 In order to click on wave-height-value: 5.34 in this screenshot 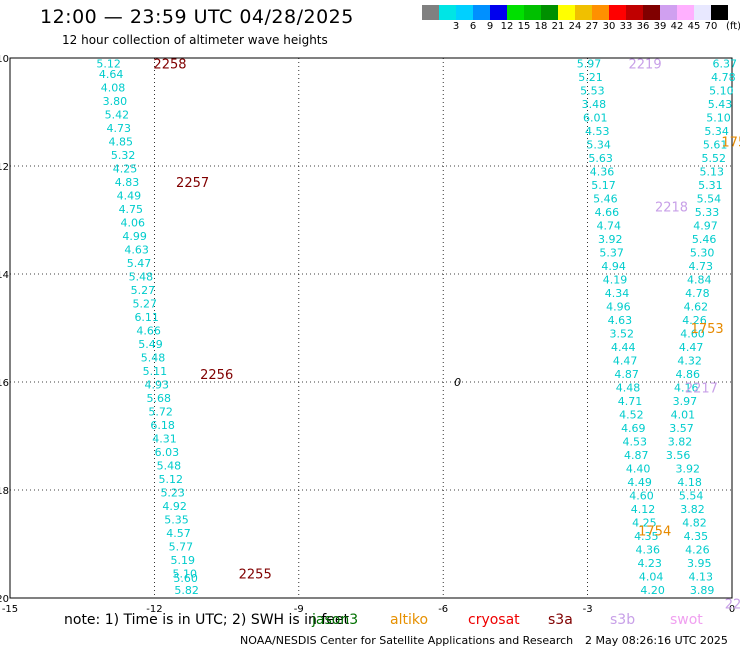, I will do `click(598, 144)`.